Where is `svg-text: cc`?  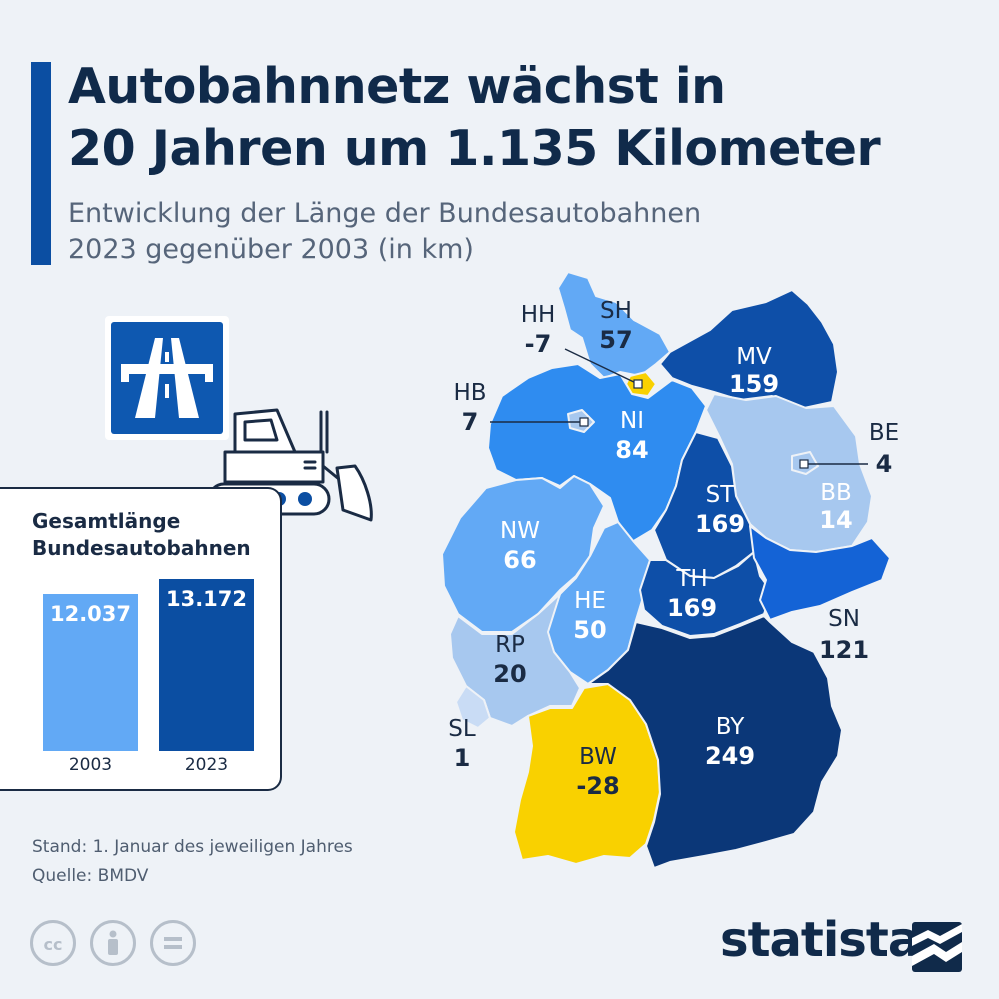 svg-text: cc is located at coordinates (53, 944).